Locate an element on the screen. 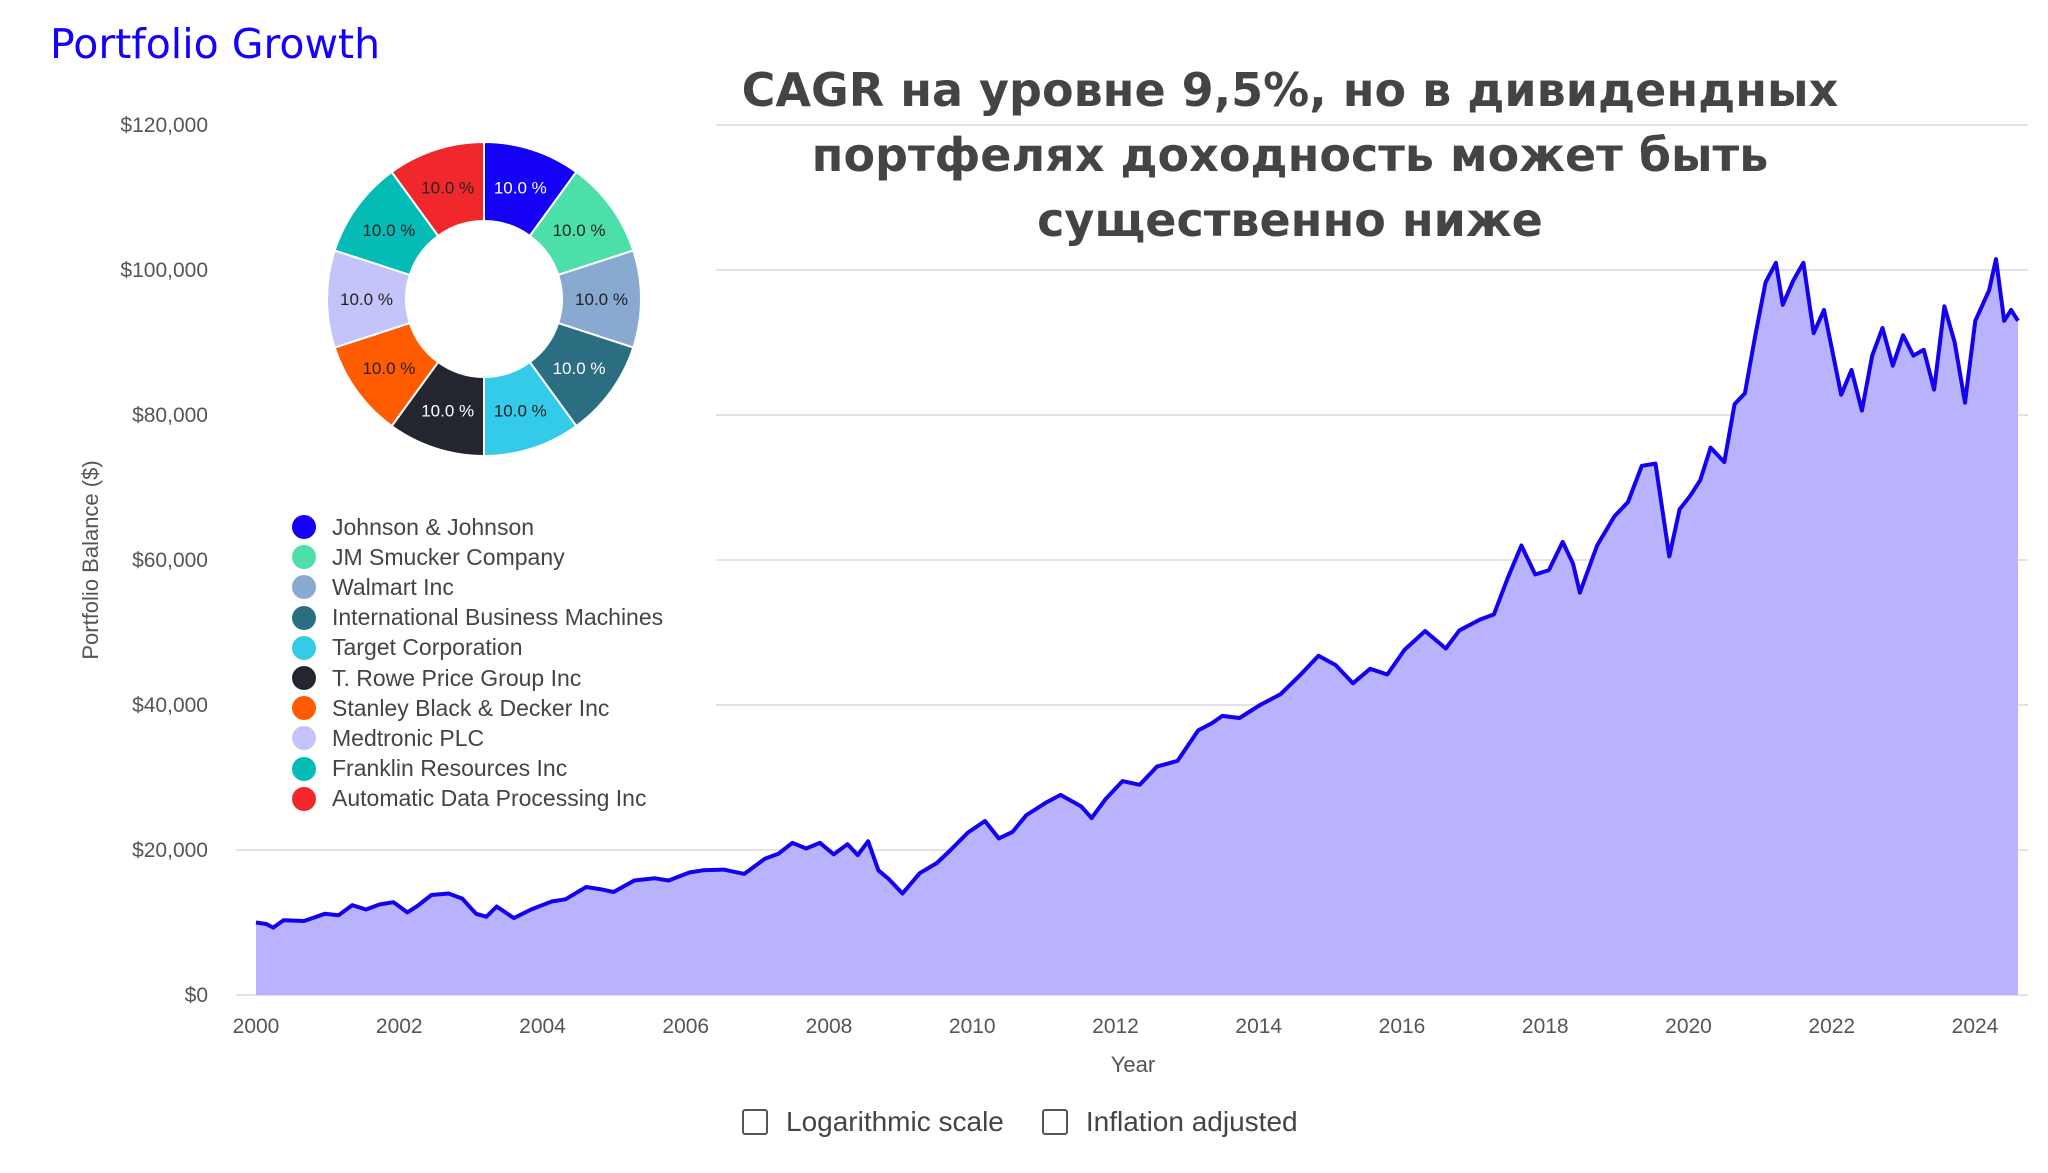 The image size is (2048, 1173). x-tick-label: 2024 is located at coordinates (1975, 1026).